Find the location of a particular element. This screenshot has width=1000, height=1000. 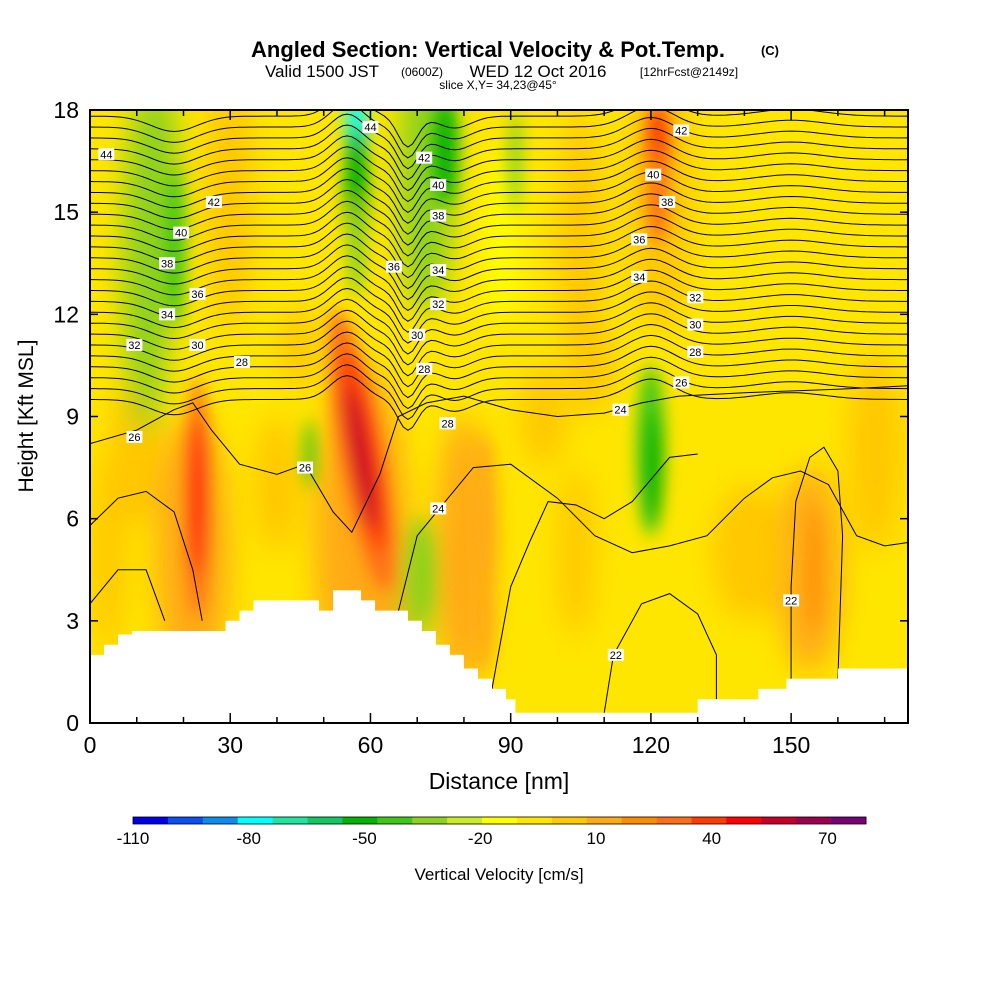

terrain-mask is located at coordinates (499, 656).